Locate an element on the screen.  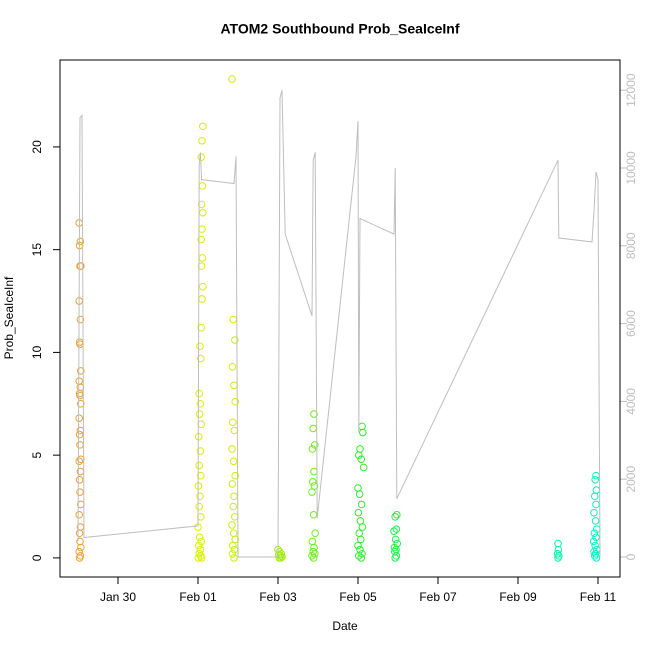
y-axis-label: Prob_SeaIceInf is located at coordinates (9, 317).